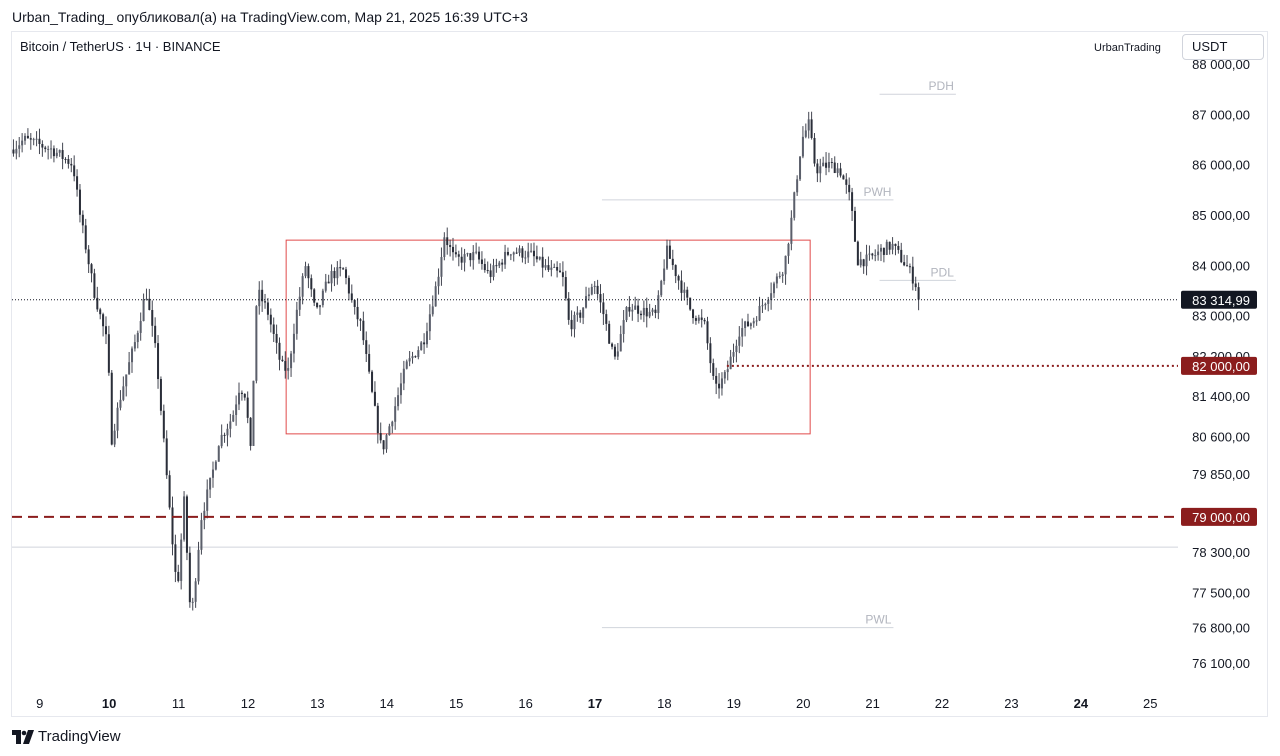 The height and width of the screenshot is (756, 1280). Describe the element at coordinates (1150, 703) in the screenshot. I see `x-tick-label-25: 25` at that location.